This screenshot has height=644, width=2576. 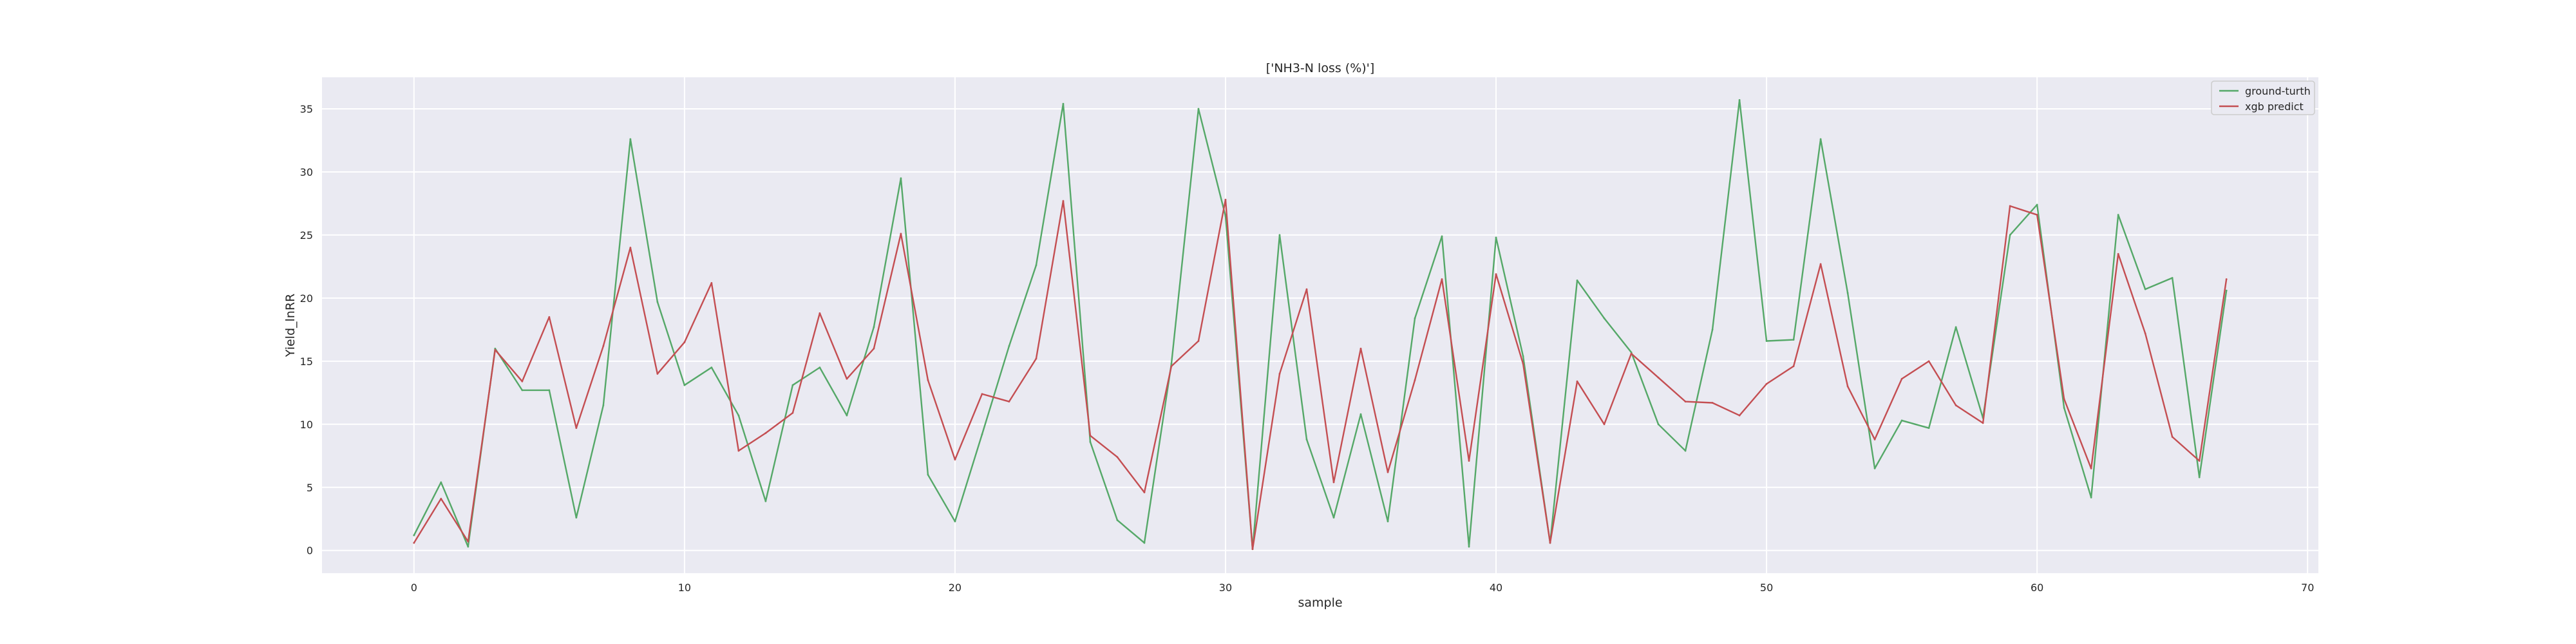 I want to click on y-tick-label: 0, so click(x=310, y=551).